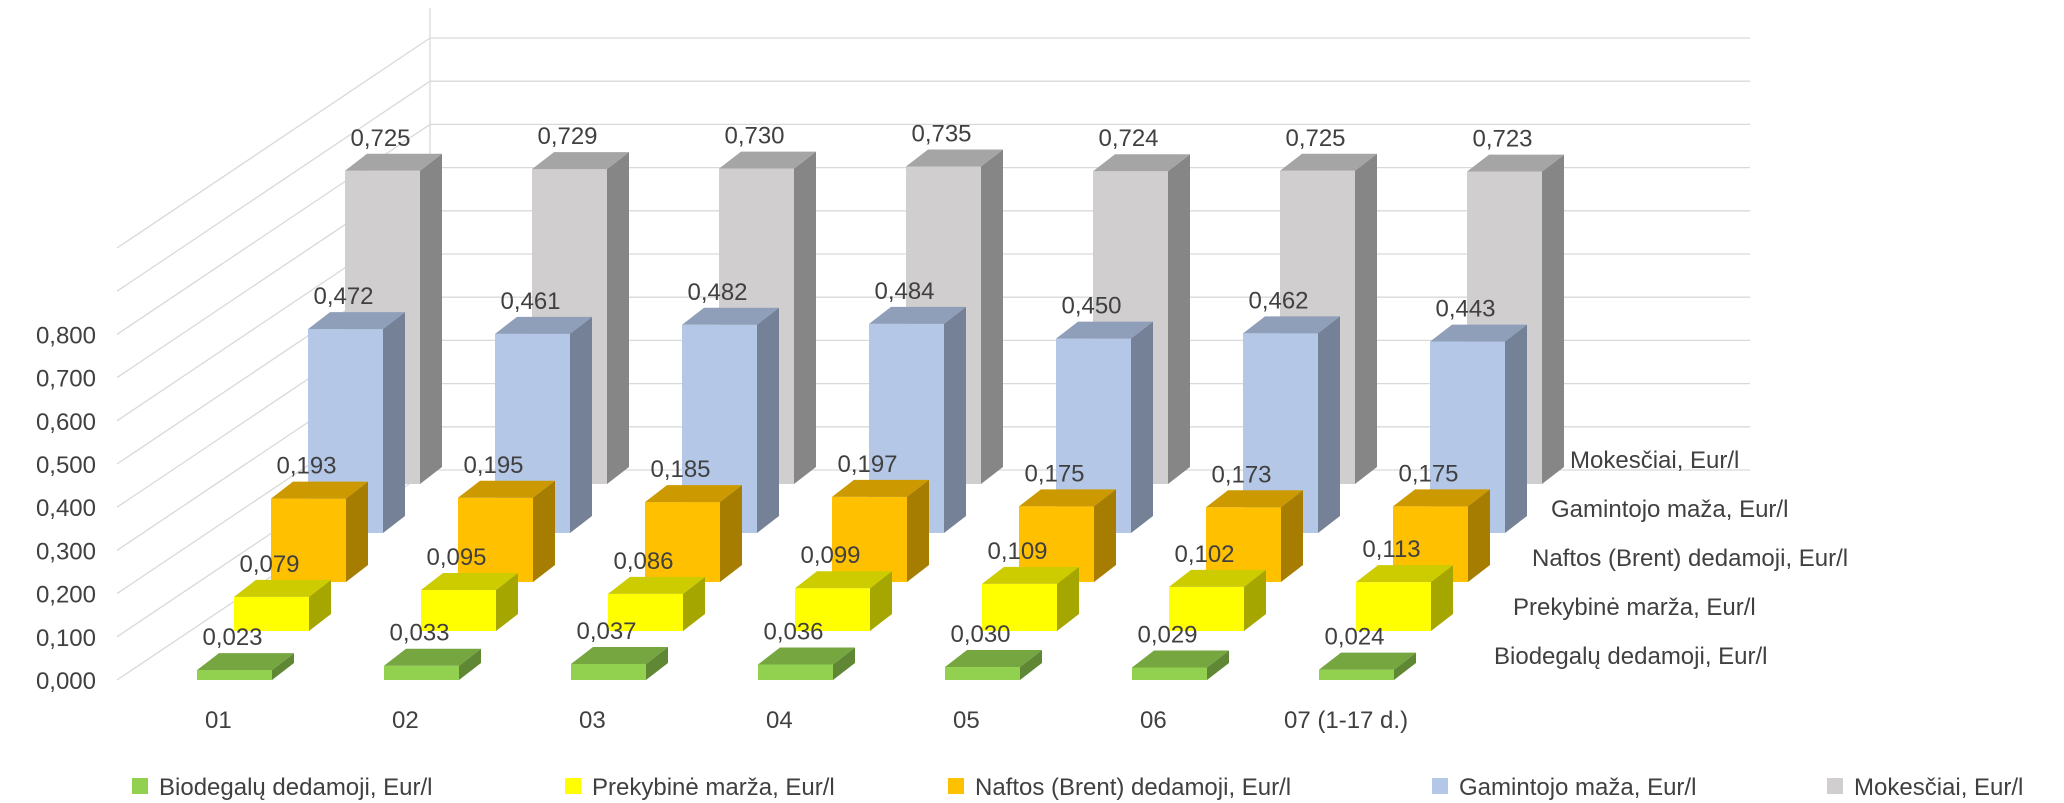  I want to click on y-tick-label: 0,100, so click(66, 638).